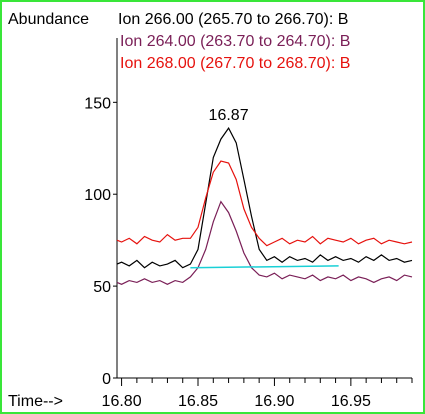 The height and width of the screenshot is (414, 425). What do you see at coordinates (97, 195) in the screenshot?
I see `y-tick-label: 100` at bounding box center [97, 195].